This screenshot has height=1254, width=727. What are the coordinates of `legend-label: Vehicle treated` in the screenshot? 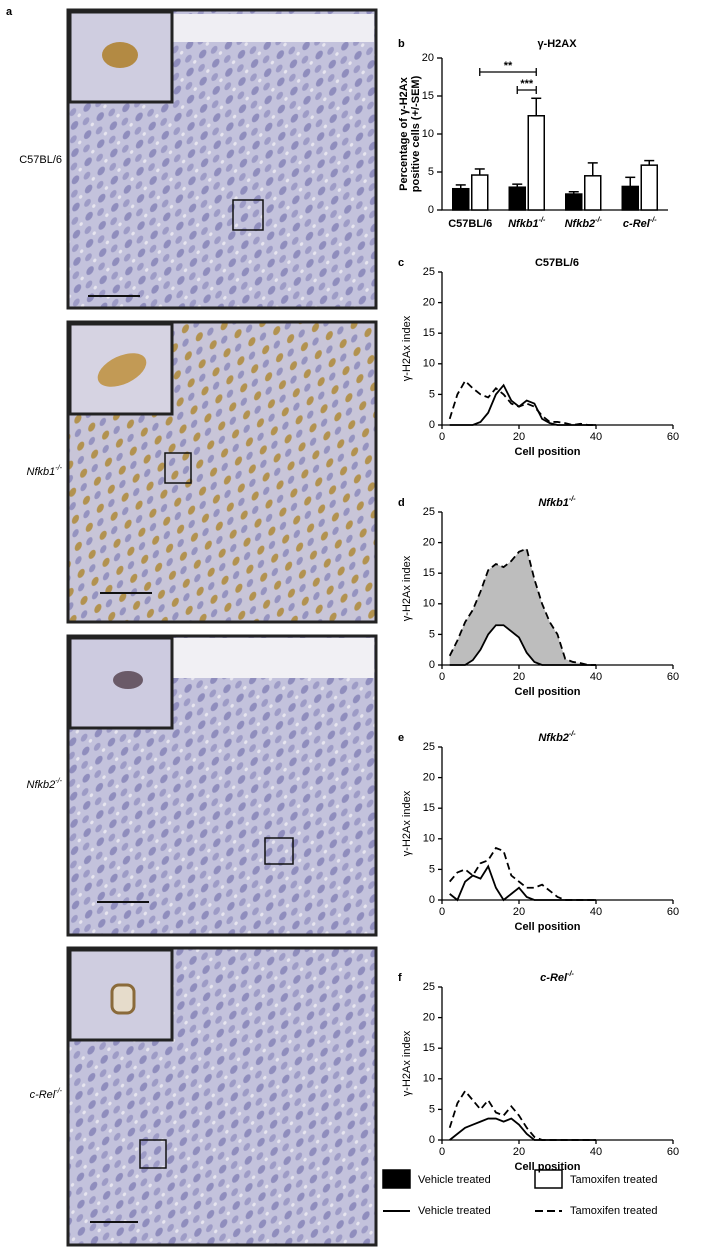 It's located at (454, 1211).